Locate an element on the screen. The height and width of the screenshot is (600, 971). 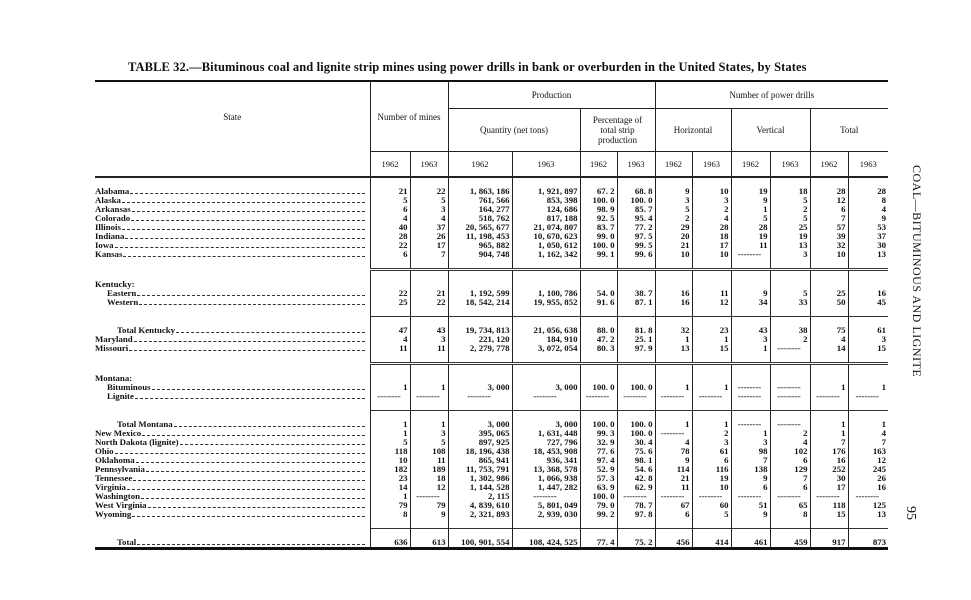
value-cell: 22 is located at coordinates (428, 302).